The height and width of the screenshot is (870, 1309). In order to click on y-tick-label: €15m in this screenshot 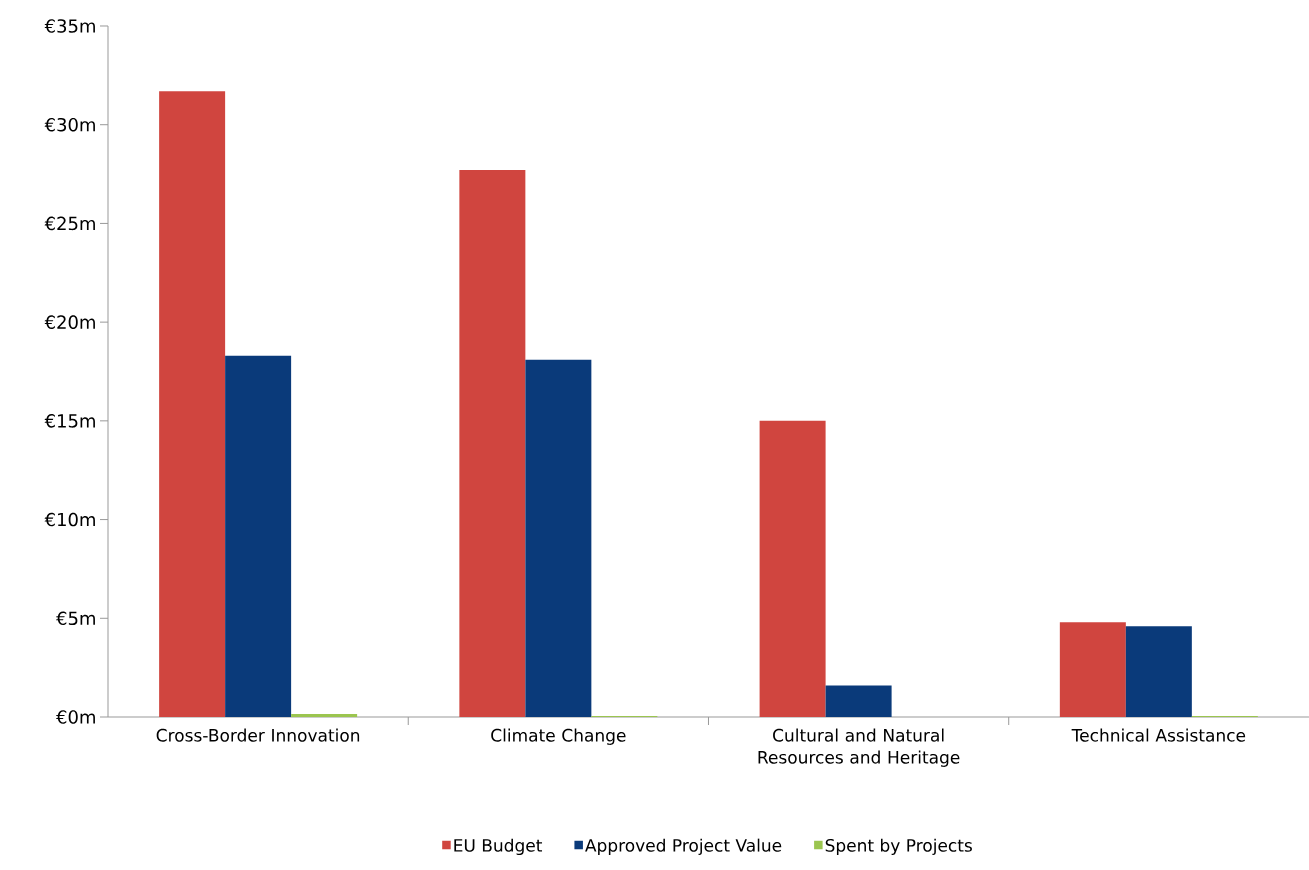, I will do `click(69, 421)`.